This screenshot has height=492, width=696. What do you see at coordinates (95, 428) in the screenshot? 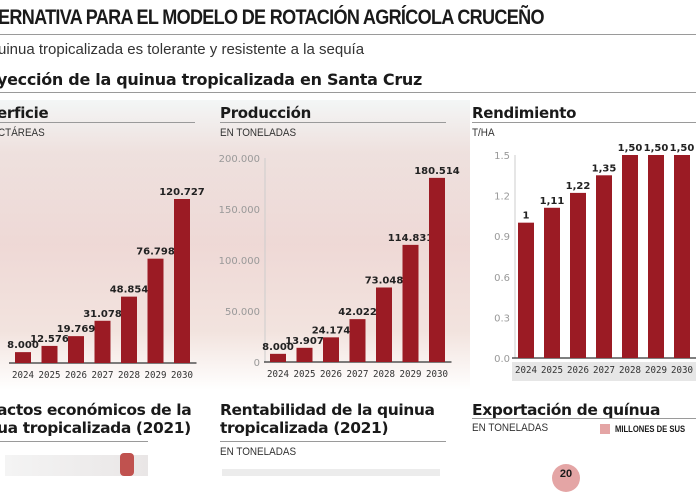
I see `impactos-title-line2: ua tropicalizada (2021)` at bounding box center [95, 428].